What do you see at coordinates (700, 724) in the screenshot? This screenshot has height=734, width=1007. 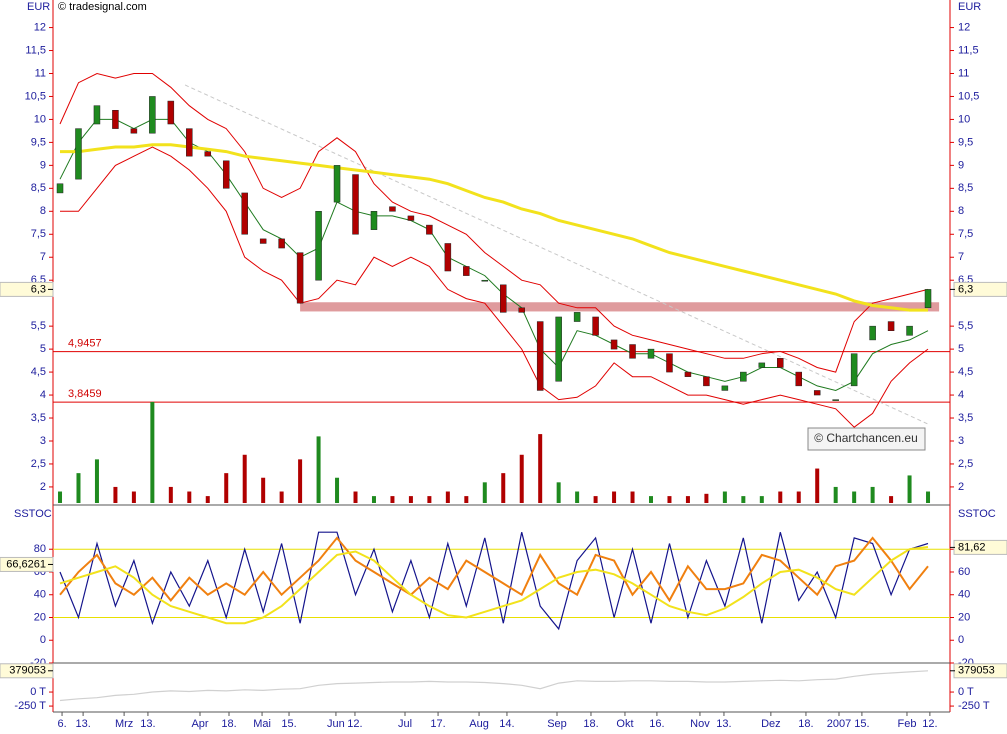 I see `x-tick-label: Nov` at bounding box center [700, 724].